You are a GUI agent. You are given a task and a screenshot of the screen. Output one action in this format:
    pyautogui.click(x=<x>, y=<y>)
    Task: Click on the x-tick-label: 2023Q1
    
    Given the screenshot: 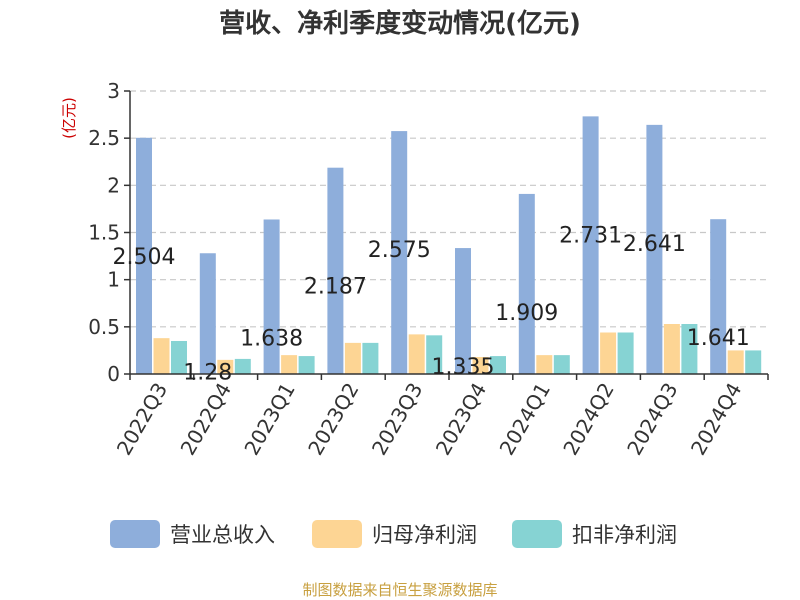 What is the action you would take?
    pyautogui.click(x=269, y=419)
    